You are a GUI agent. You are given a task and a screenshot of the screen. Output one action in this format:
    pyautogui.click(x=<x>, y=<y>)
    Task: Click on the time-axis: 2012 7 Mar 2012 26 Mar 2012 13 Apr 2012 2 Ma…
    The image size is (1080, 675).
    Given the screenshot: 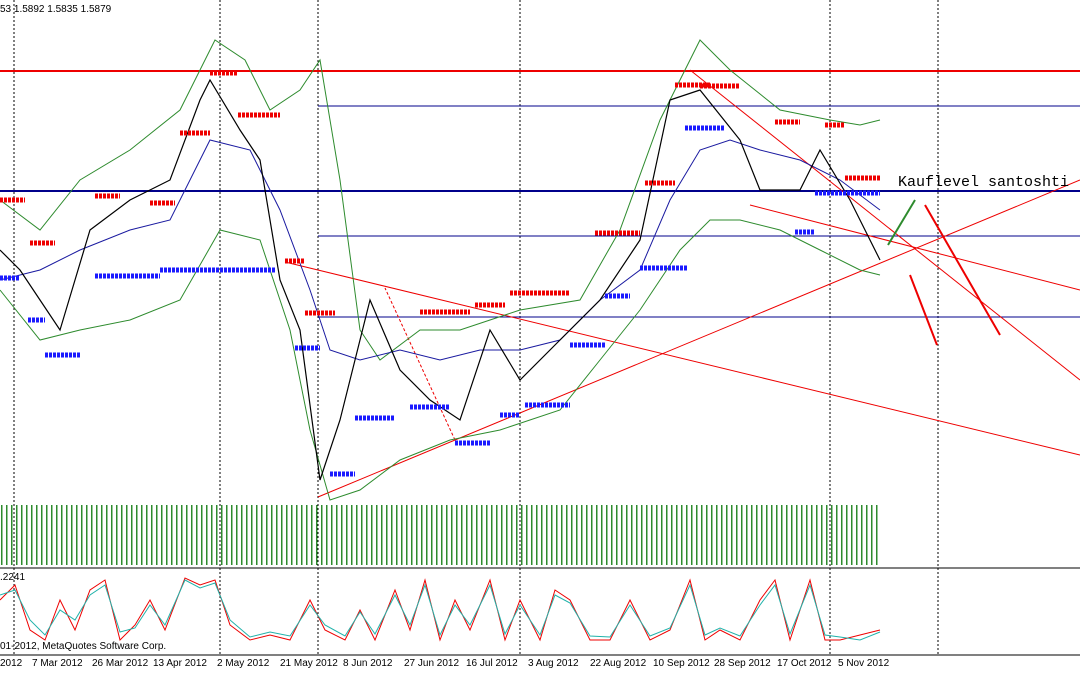 What is the action you would take?
    pyautogui.click(x=445, y=663)
    